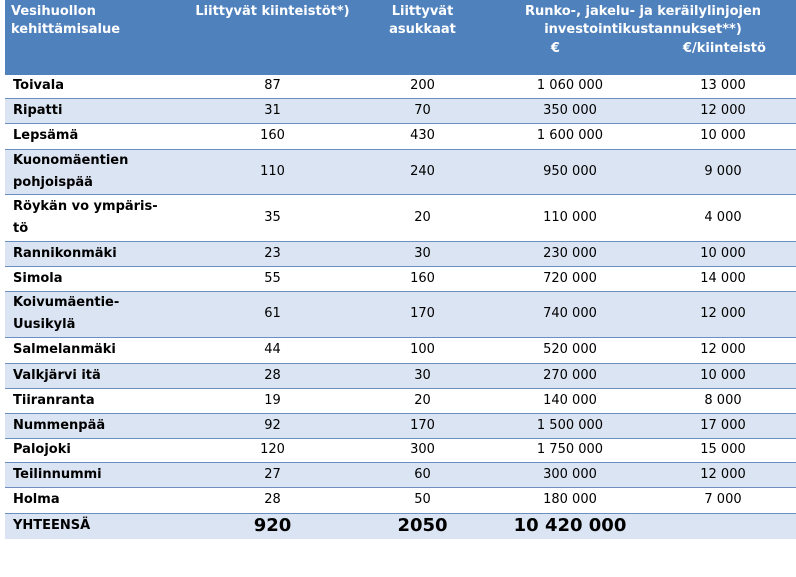 This screenshot has height=577, width=796. I want to click on table-row: Lepsämä 160 430 1 600 000 10 000, so click(400, 136).